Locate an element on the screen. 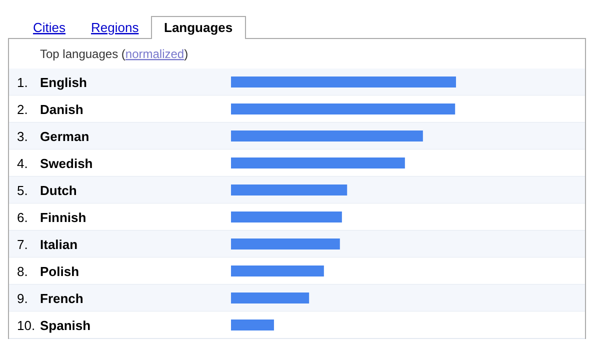 This screenshot has width=593, height=352. y-tick-label: 6. Finnish is located at coordinates (51, 217).